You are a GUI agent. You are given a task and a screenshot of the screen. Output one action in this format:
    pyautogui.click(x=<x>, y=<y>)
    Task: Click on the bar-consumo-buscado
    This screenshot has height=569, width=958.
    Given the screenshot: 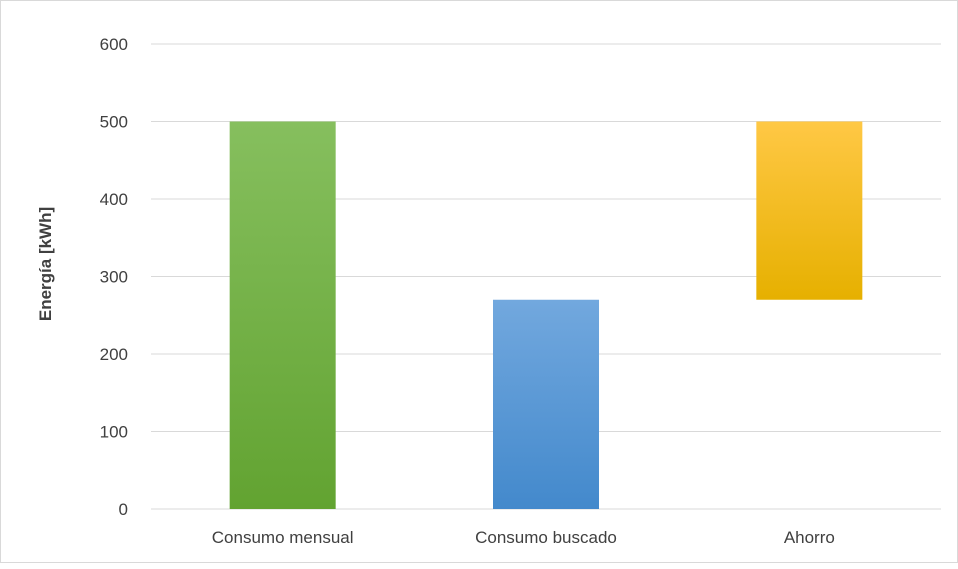 What is the action you would take?
    pyautogui.click(x=546, y=404)
    